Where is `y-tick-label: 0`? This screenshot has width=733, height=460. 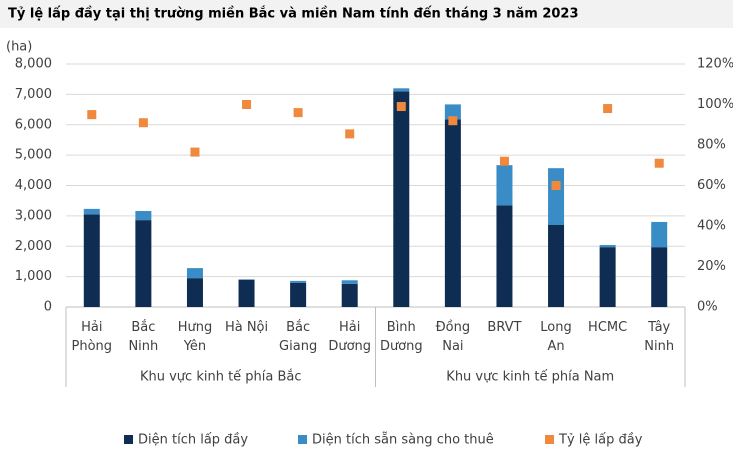
y-tick-label: 0 is located at coordinates (48, 307).